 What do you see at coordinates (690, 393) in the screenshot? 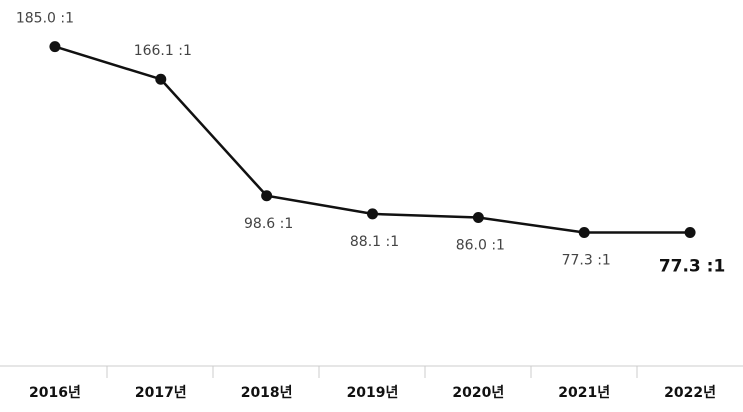
I see `x-tick-label: 2022년` at bounding box center [690, 393].